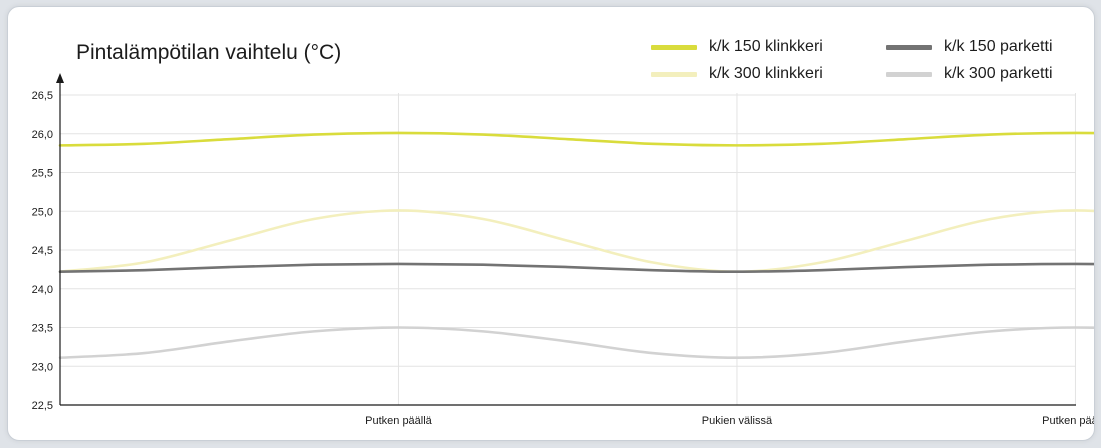  I want to click on y-tick-label: 23,0, so click(42, 367).